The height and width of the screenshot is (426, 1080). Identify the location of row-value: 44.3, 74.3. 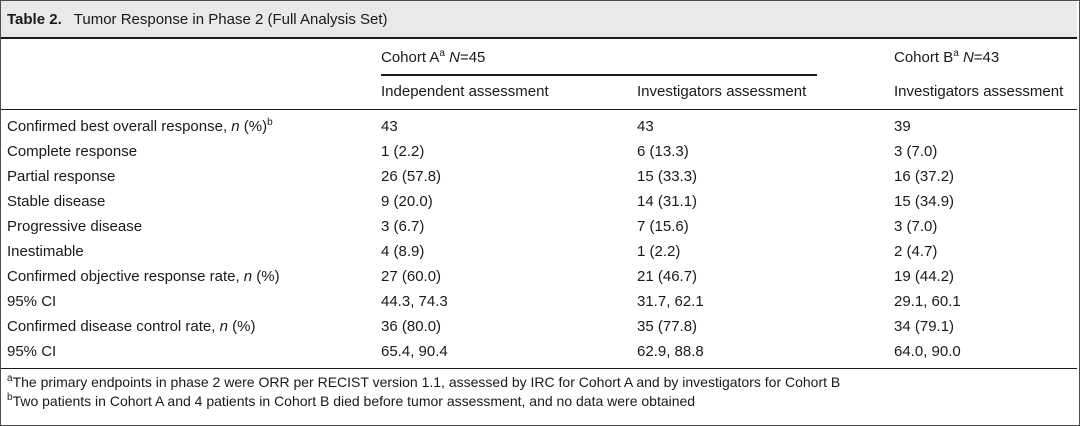
(414, 301).